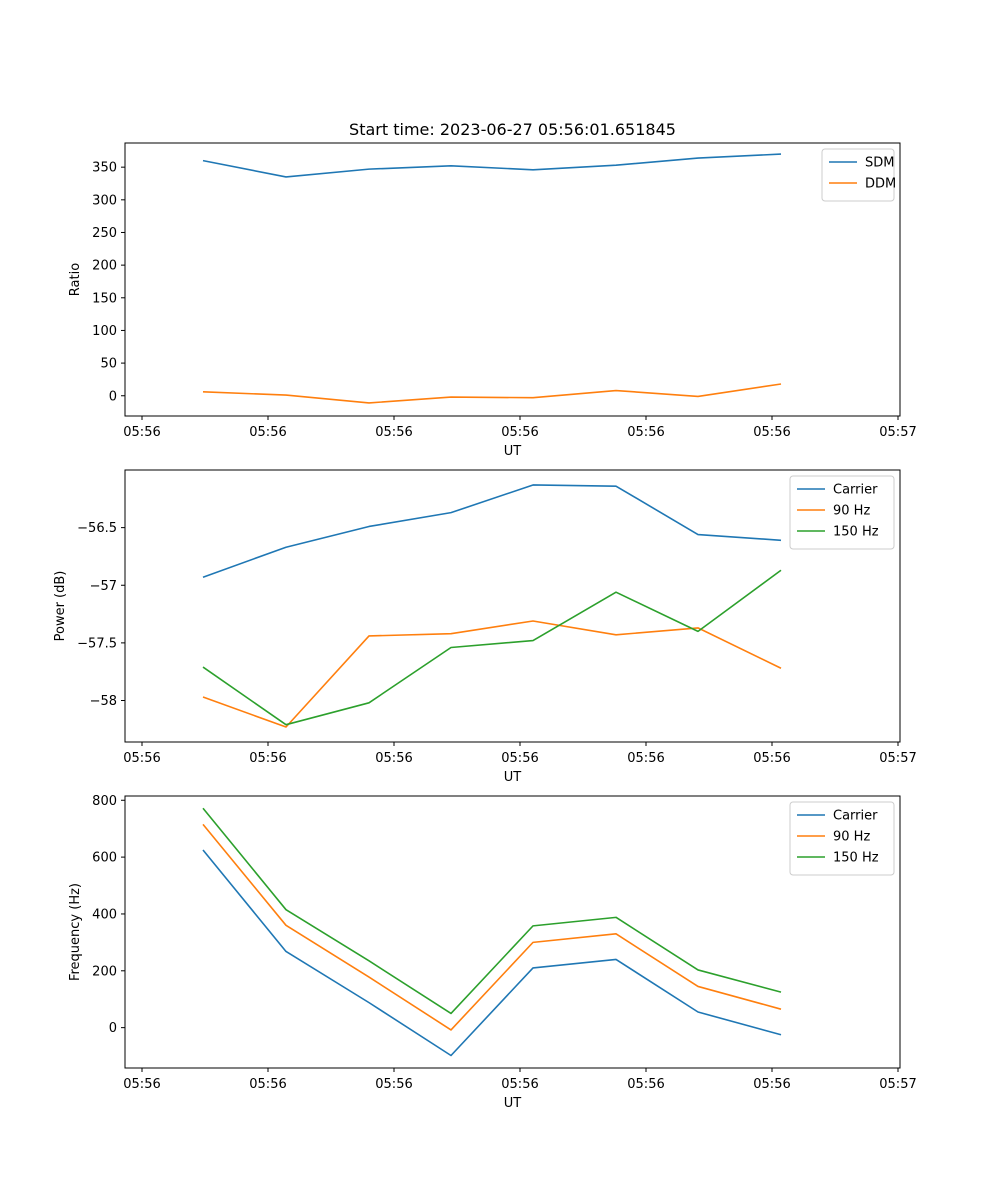  What do you see at coordinates (104, 858) in the screenshot?
I see `y-tick-label: 600` at bounding box center [104, 858].